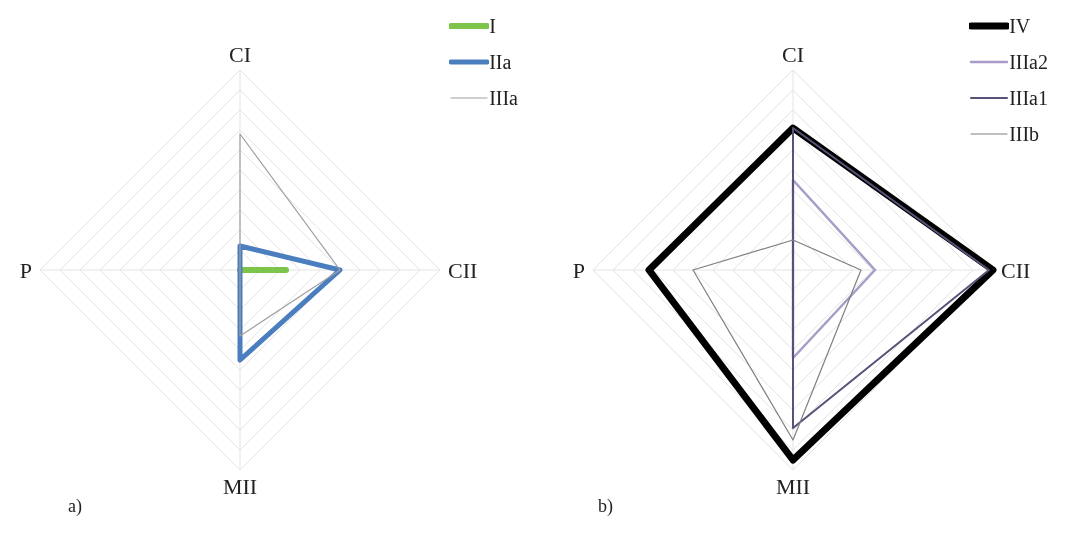 This screenshot has width=1079, height=533. I want to click on legend-label: IIIa2, so click(1028, 62).